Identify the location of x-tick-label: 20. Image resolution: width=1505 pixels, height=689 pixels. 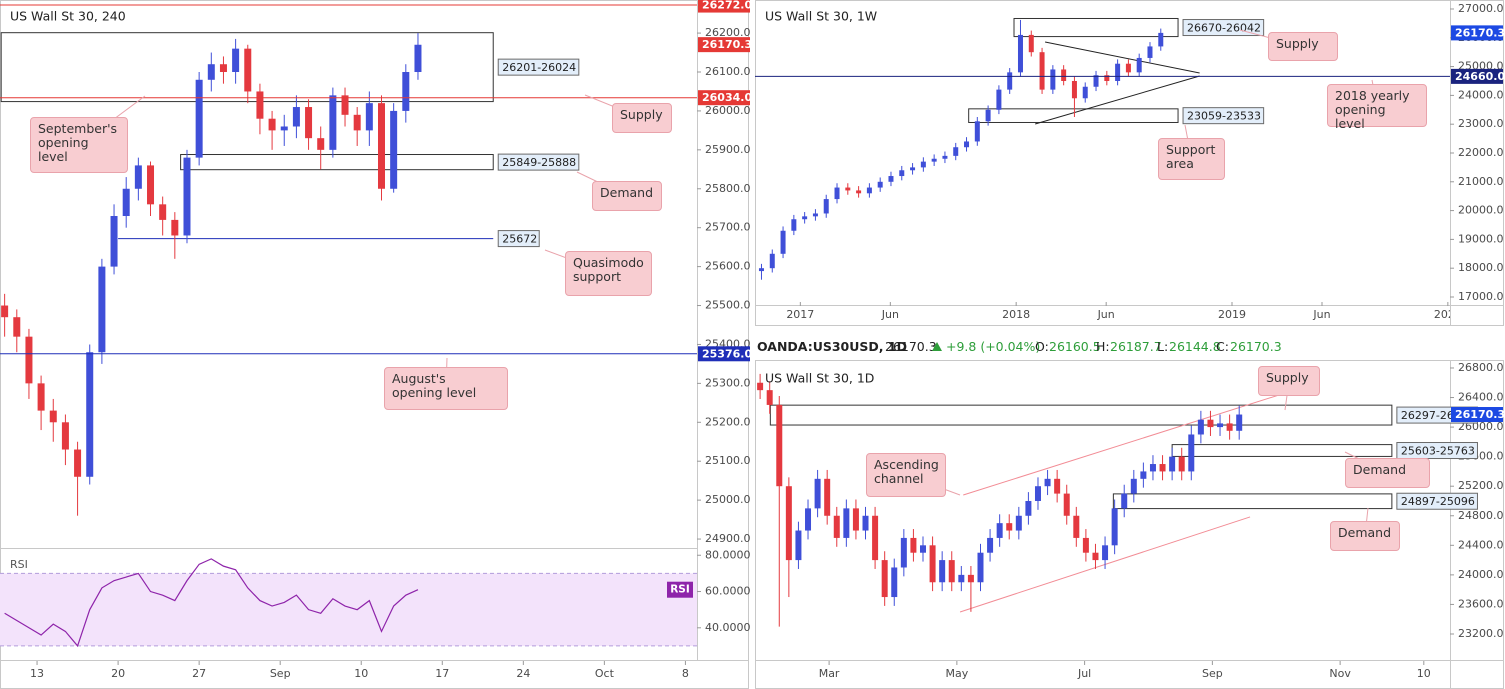
(118, 673).